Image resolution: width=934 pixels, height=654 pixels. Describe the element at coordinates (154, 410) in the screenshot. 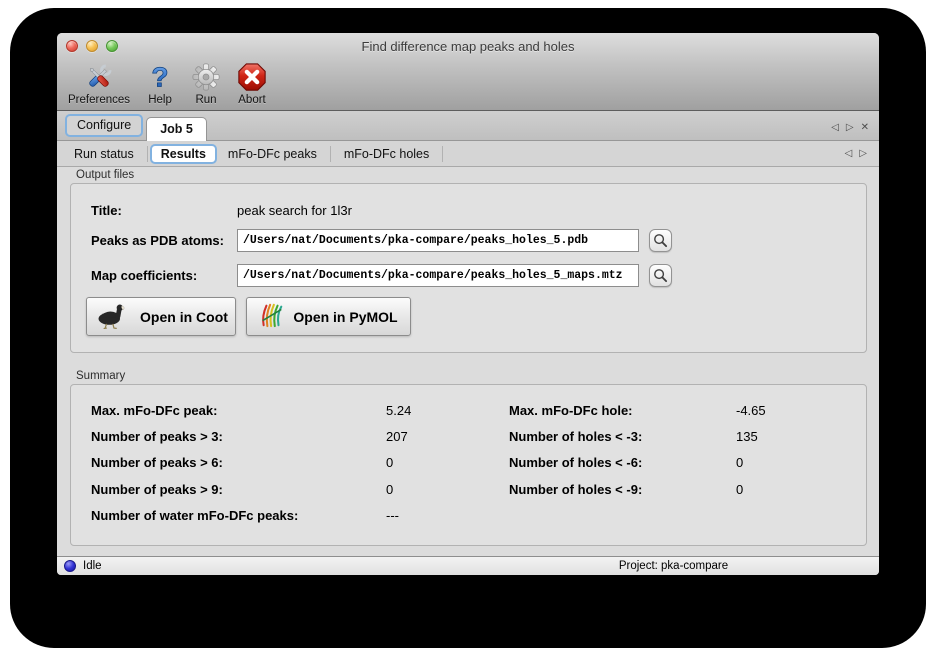

I see `stat-label: Max. mFo-DFc peak:` at that location.